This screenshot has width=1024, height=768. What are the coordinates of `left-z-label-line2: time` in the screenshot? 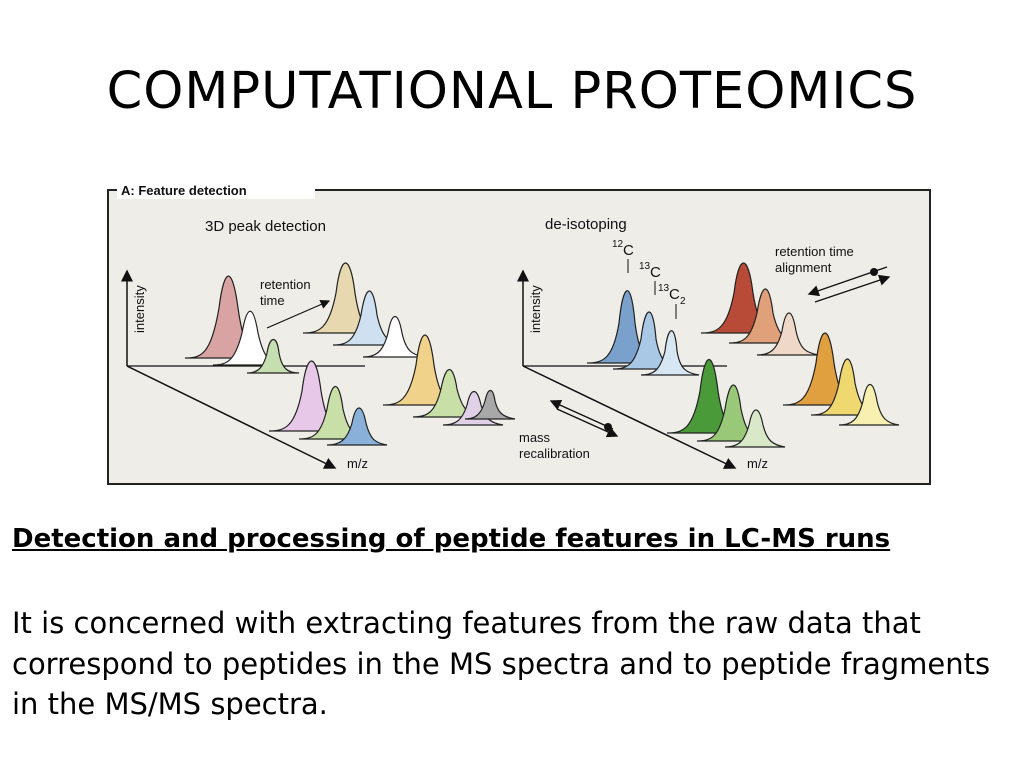 It's located at (272, 300).